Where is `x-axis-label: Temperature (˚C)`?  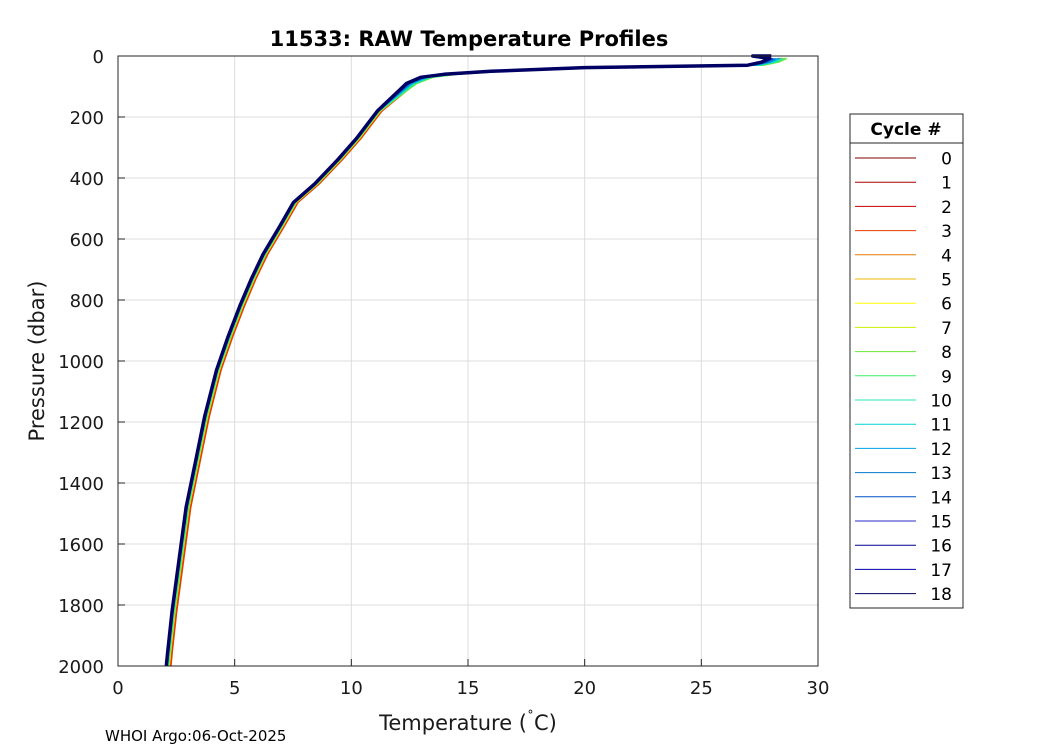
x-axis-label: Temperature (˚C) is located at coordinates (467, 722).